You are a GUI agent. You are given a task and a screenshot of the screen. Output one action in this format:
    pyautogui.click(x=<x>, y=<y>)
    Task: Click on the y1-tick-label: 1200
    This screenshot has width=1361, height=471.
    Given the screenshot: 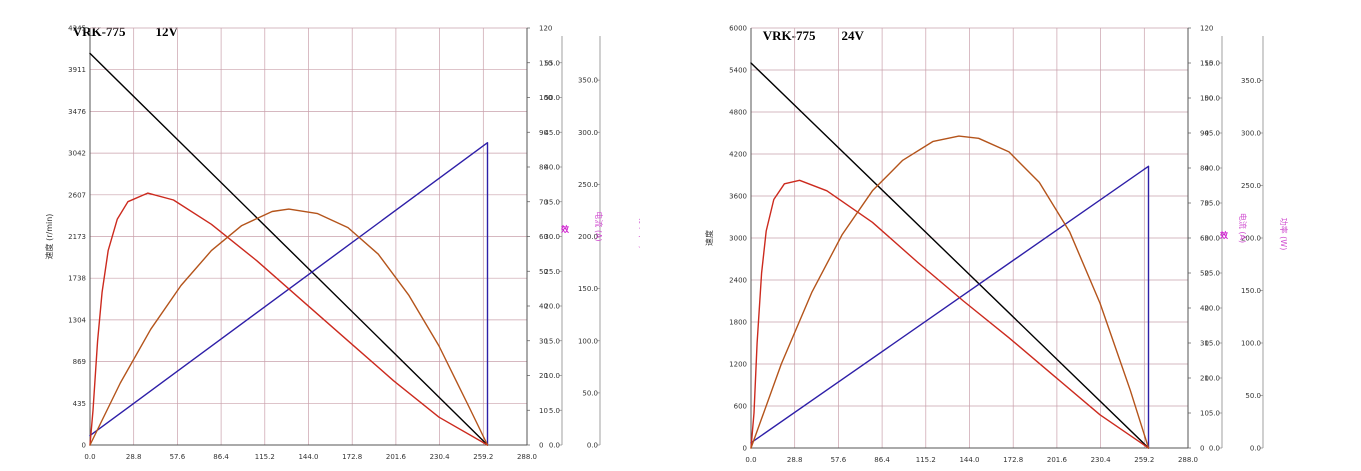 What is the action you would take?
    pyautogui.click(x=738, y=365)
    